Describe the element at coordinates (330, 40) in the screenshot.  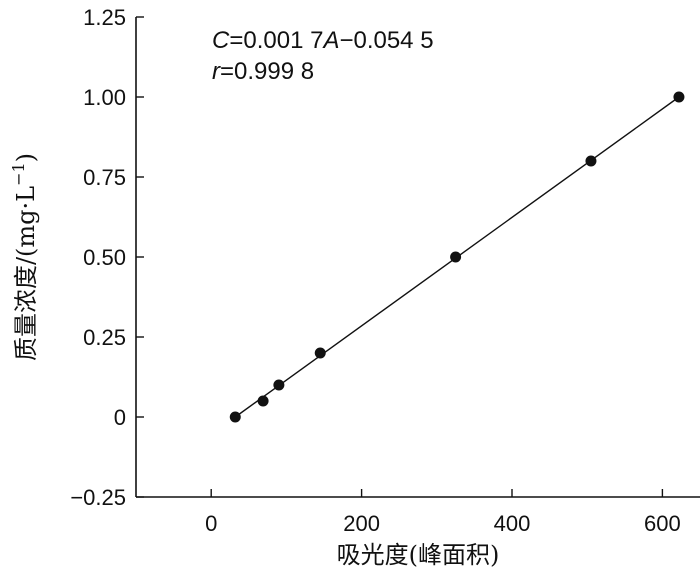
I see `eq-var-a: A` at that location.